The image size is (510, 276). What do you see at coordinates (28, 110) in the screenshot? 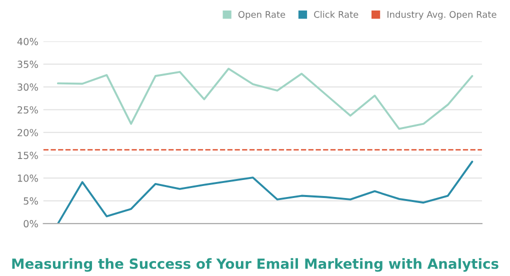
I see `y-tick-label: 25%` at bounding box center [28, 110].